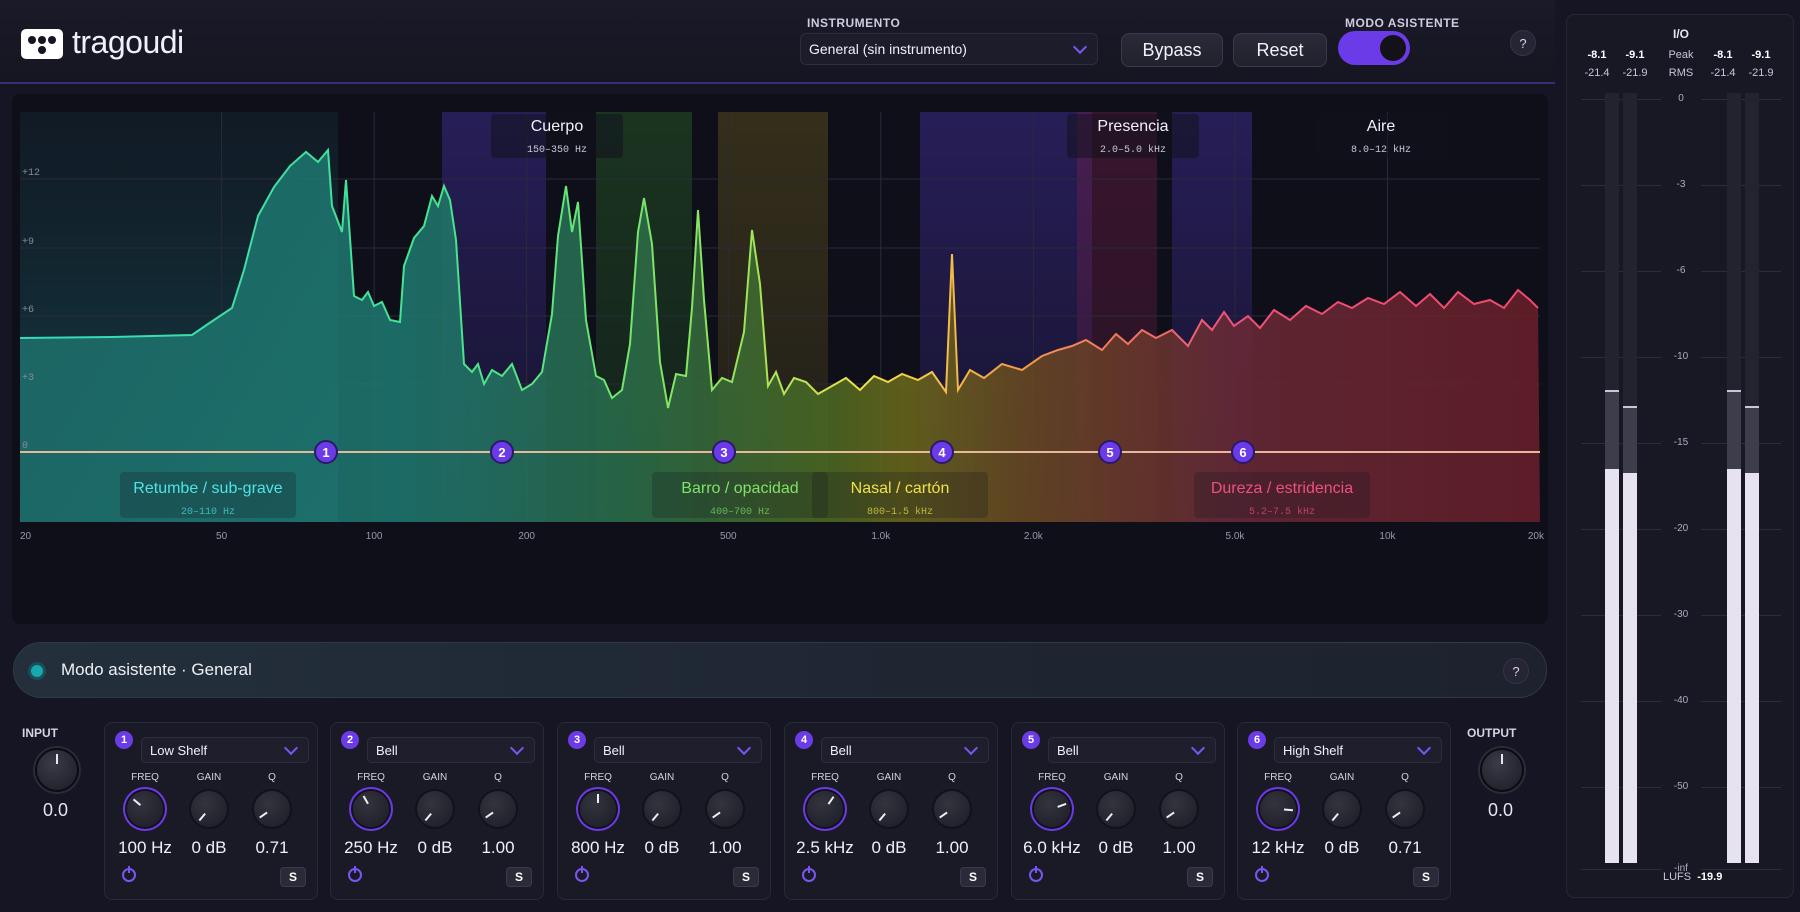  Describe the element at coordinates (662, 847) in the screenshot. I see `gain-value: 0 dB` at that location.